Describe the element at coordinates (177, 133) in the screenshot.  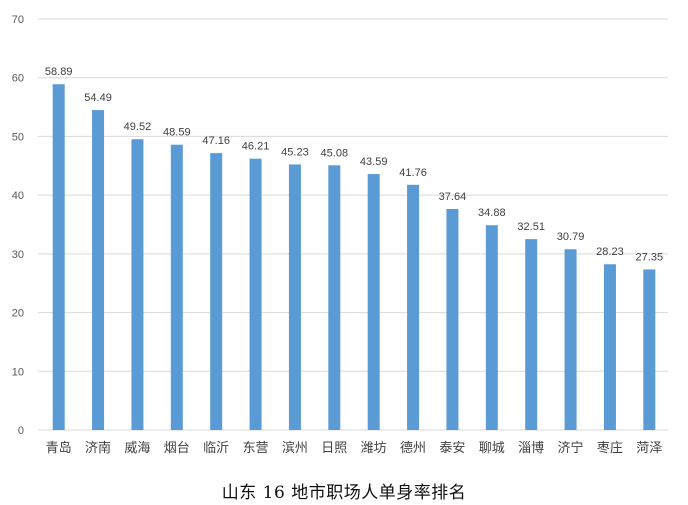
I see `data-label: 48.59` at that location.